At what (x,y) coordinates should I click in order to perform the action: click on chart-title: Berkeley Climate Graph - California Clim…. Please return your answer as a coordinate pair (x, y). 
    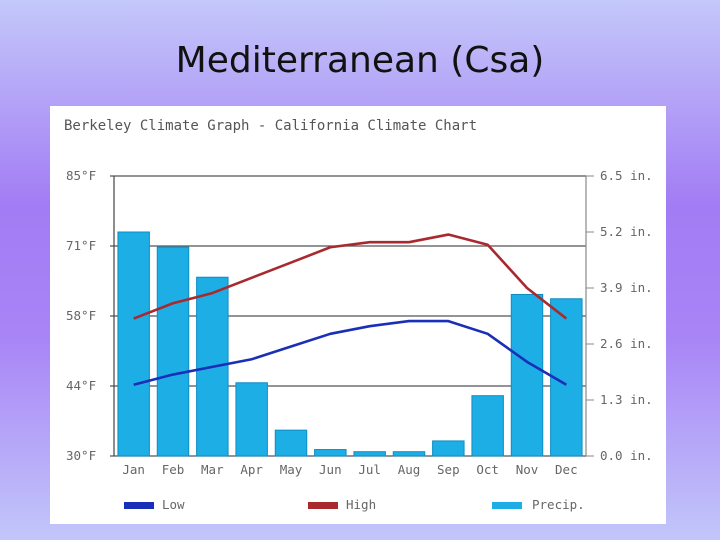
    Looking at the image, I should click on (271, 126).